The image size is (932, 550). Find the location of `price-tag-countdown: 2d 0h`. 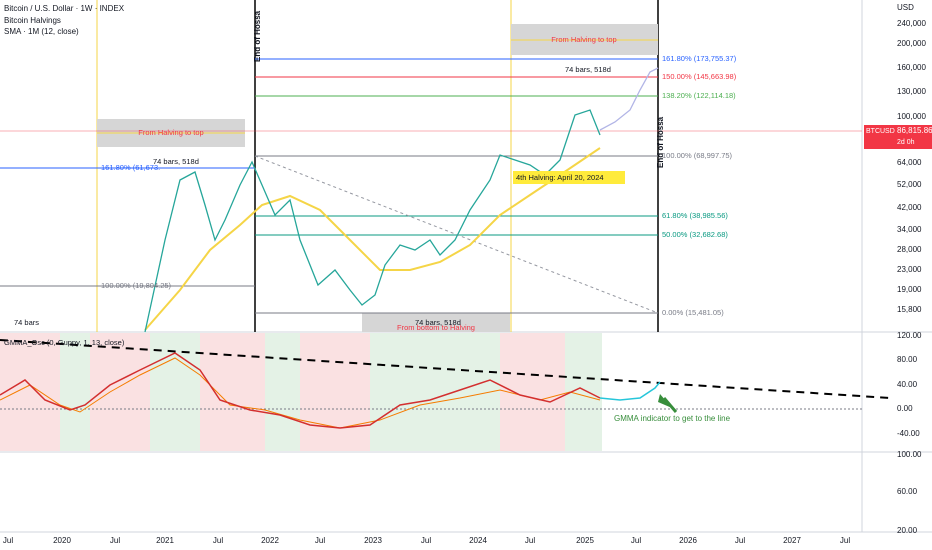

price-tag-countdown: 2d 0h is located at coordinates (906, 142).